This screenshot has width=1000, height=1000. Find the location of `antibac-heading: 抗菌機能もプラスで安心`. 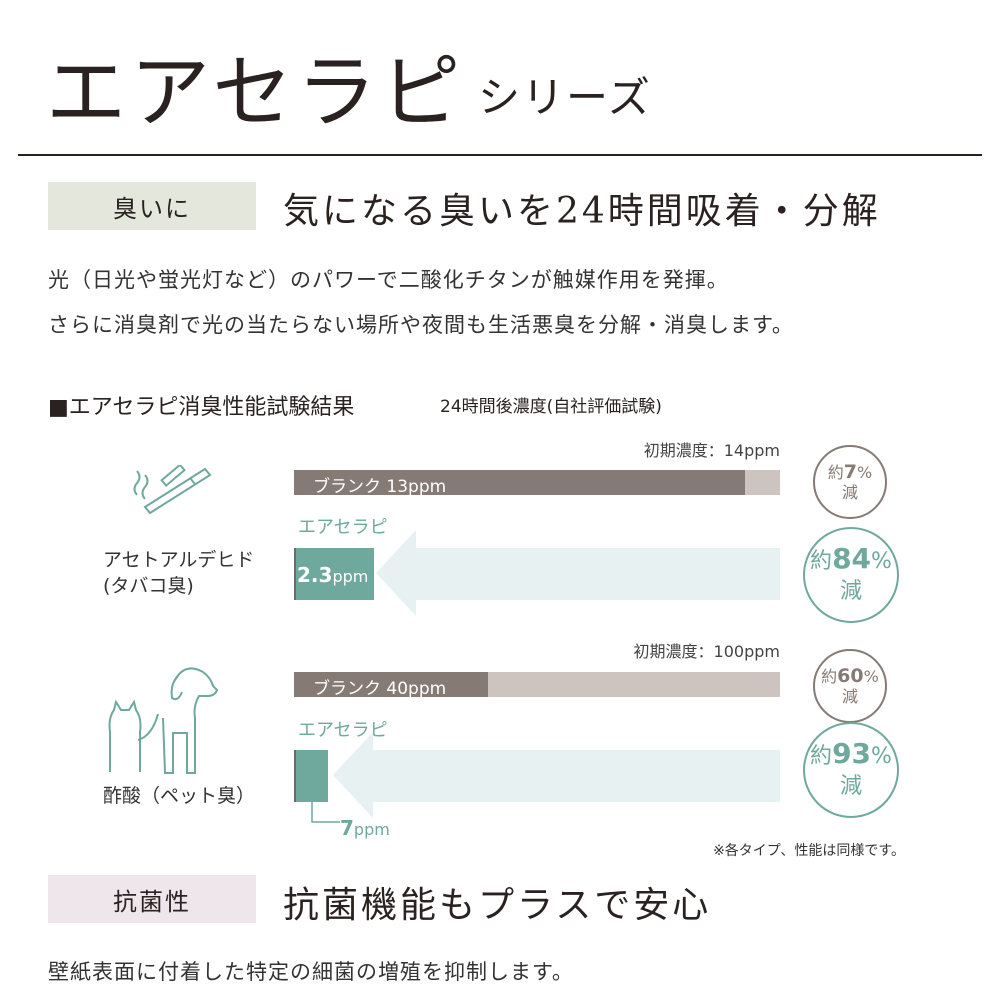

antibac-heading: 抗菌機能もプラスで安心 is located at coordinates (497, 905).